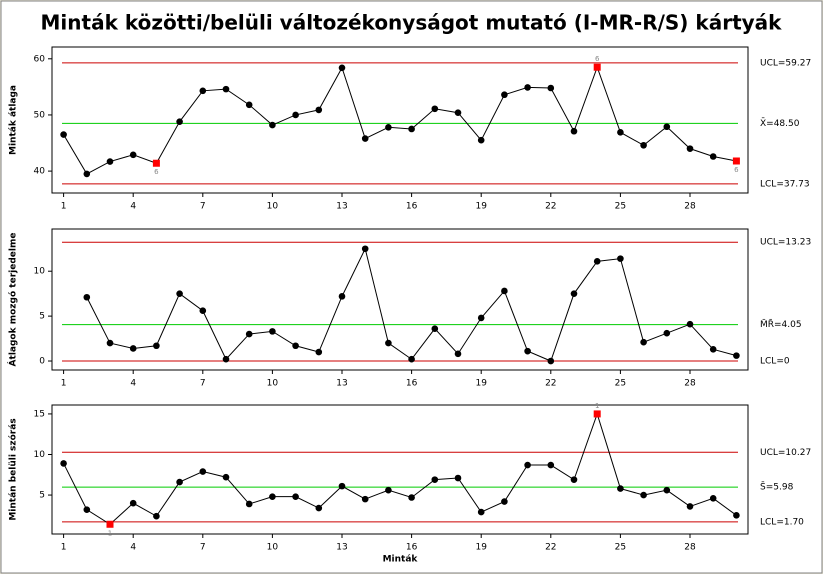 The image size is (823, 574). What do you see at coordinates (775, 362) in the screenshot?
I see `control-line-label: LCL=0` at bounding box center [775, 362].